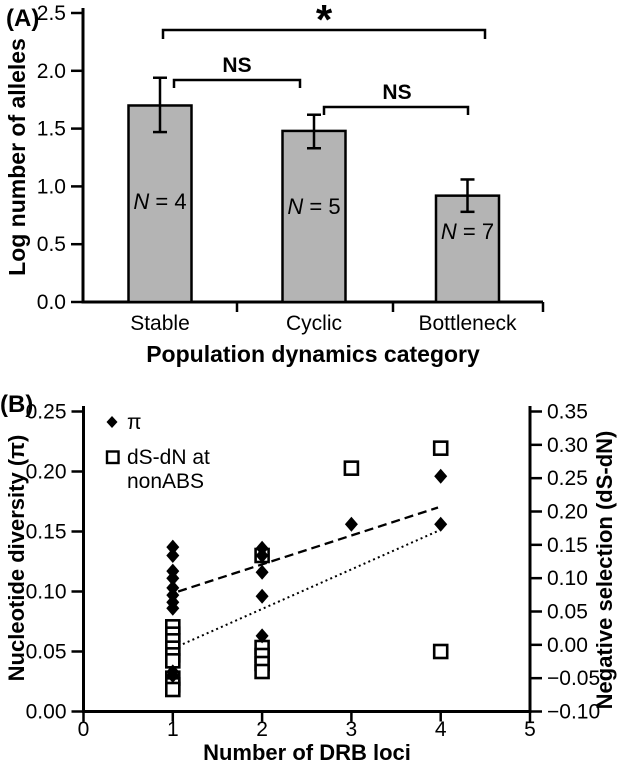  I want to click on legend-ds-dn-marker, so click(112, 457).